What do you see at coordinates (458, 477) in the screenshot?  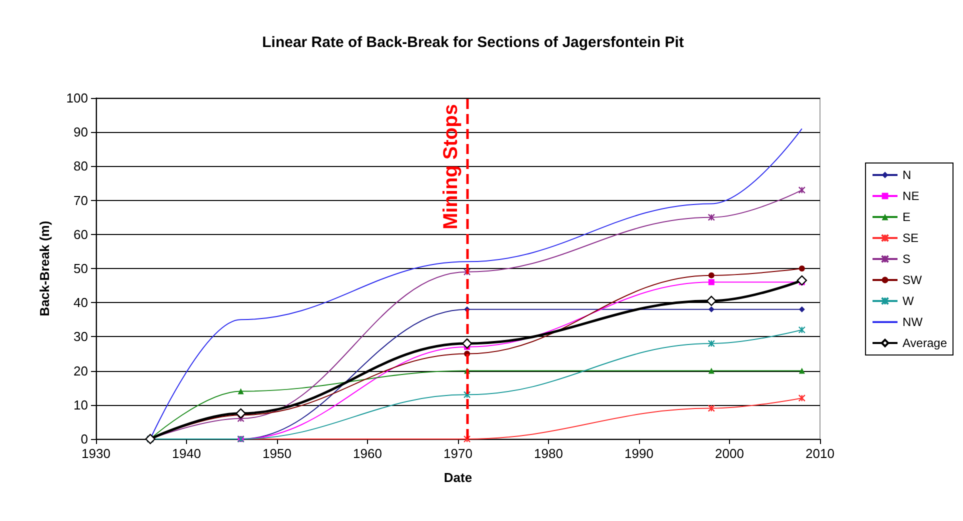 I see `x-axis-title: Date` at bounding box center [458, 477].